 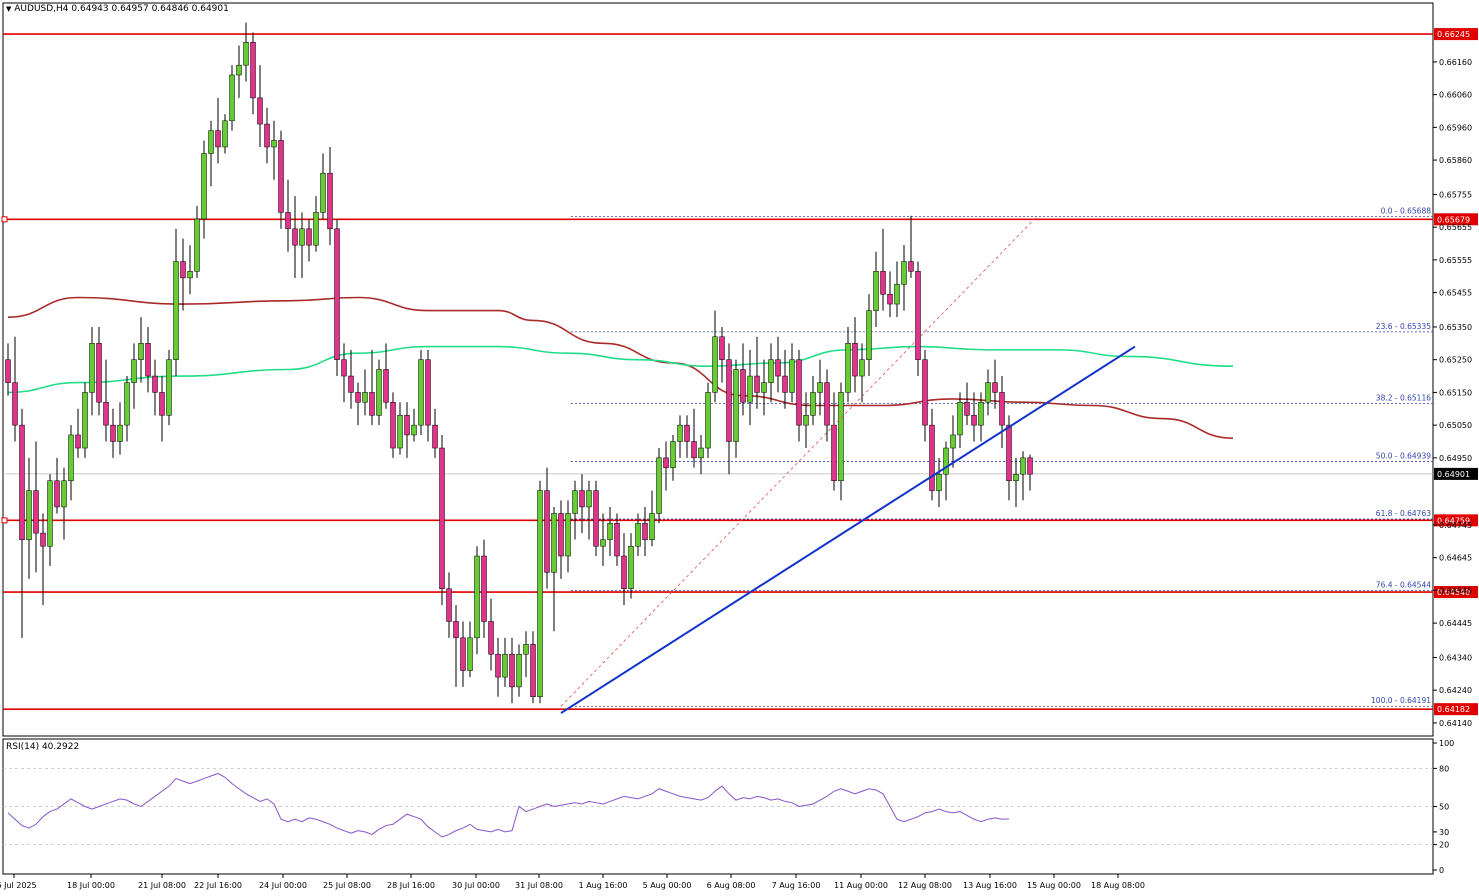 I want to click on collapse-triangle-icon: ▼, so click(x=9, y=9).